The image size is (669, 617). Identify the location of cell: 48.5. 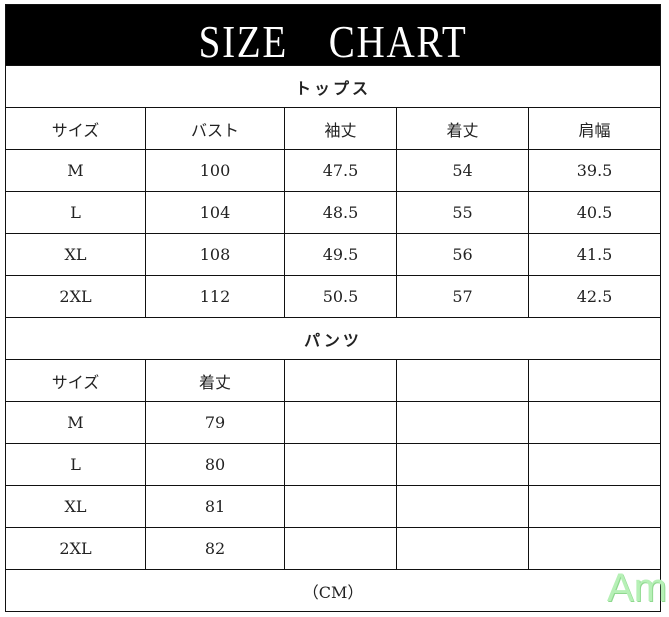
(340, 212).